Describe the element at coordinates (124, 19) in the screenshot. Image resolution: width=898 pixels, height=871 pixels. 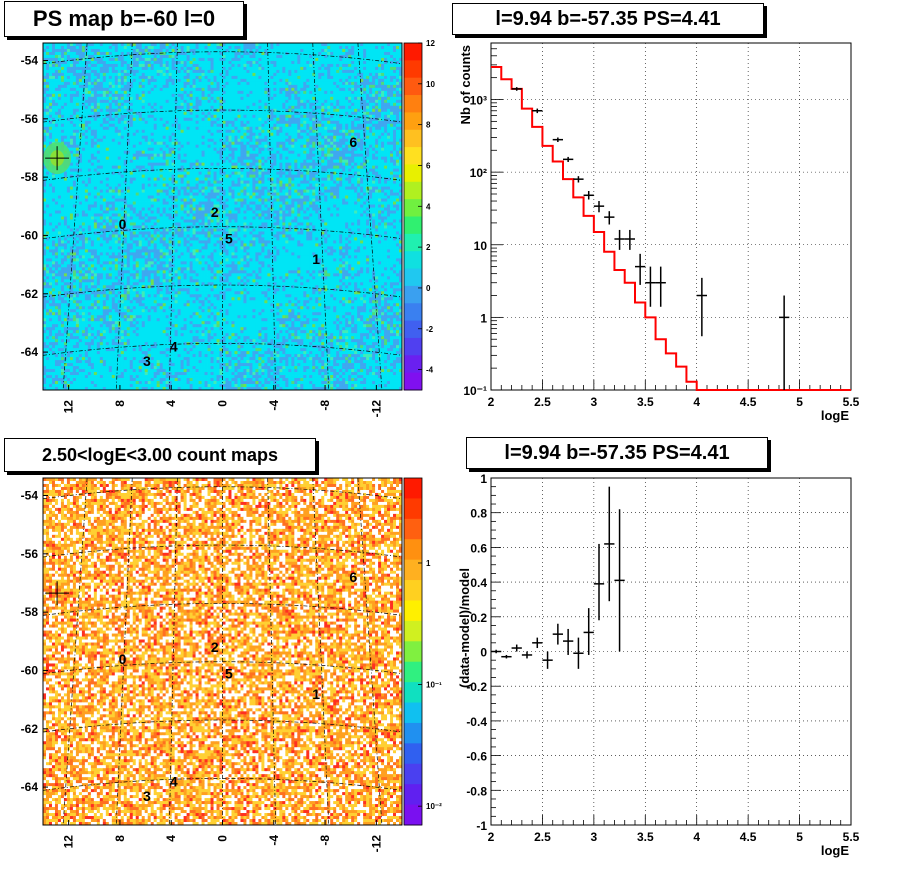
I see `ps-map-title: PS map b=-60 l=0` at that location.